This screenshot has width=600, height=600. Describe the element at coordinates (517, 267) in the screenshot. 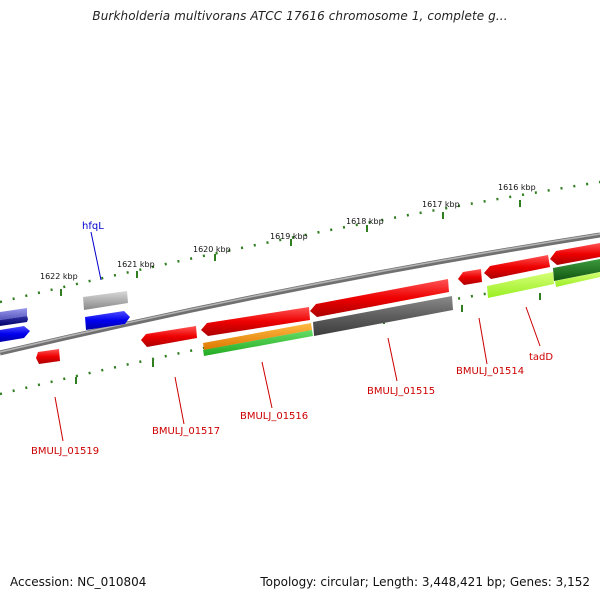

I see `gene-red-right-a` at that location.